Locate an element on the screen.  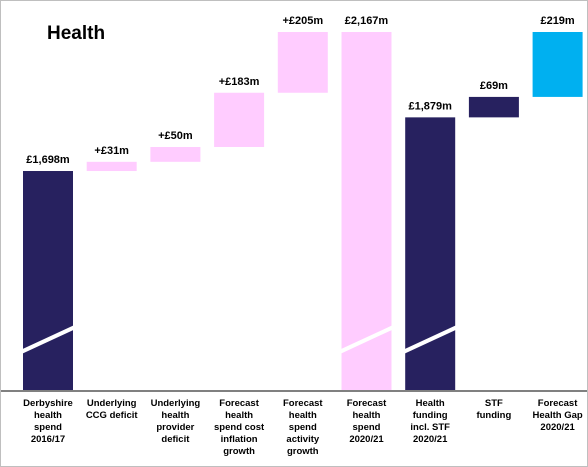
category-label-2: Underlying health provider deficit is located at coordinates (175, 421).